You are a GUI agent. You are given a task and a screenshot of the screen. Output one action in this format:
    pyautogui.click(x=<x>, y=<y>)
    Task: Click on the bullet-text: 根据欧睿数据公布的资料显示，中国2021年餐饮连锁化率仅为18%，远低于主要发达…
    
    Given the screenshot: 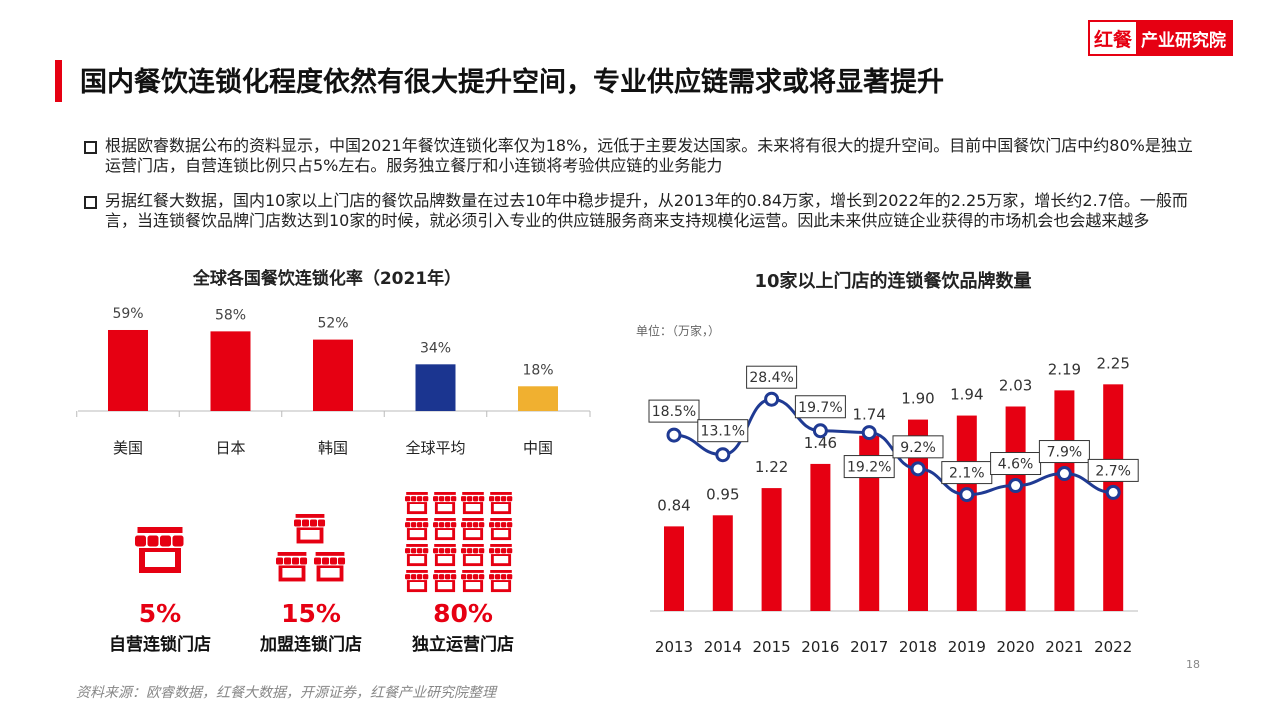 What is the action you would take?
    pyautogui.click(x=649, y=155)
    